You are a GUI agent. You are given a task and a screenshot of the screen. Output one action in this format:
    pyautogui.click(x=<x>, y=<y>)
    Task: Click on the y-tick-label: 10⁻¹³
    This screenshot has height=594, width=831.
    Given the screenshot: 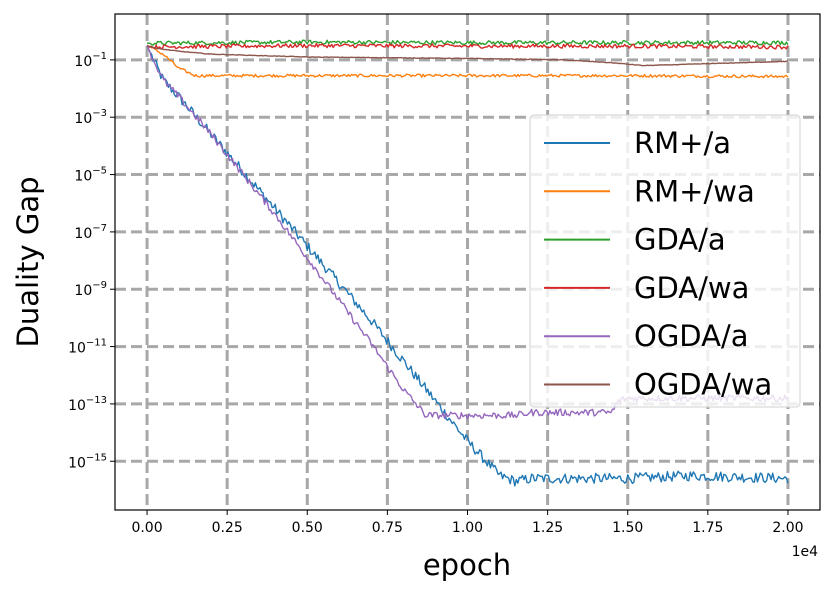 What is the action you would take?
    pyautogui.click(x=87, y=404)
    